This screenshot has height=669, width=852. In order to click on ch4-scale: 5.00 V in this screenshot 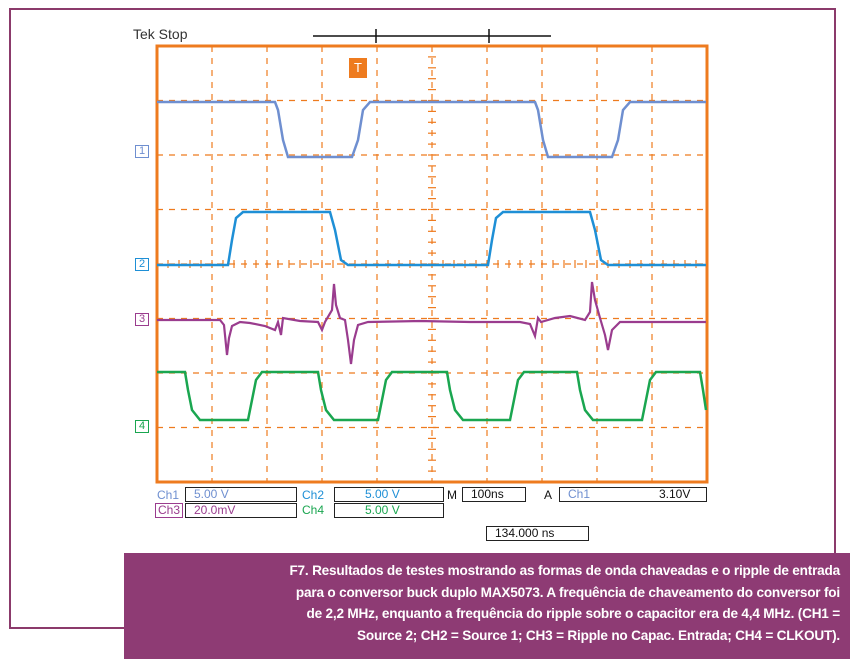, I will do `click(389, 510)`.